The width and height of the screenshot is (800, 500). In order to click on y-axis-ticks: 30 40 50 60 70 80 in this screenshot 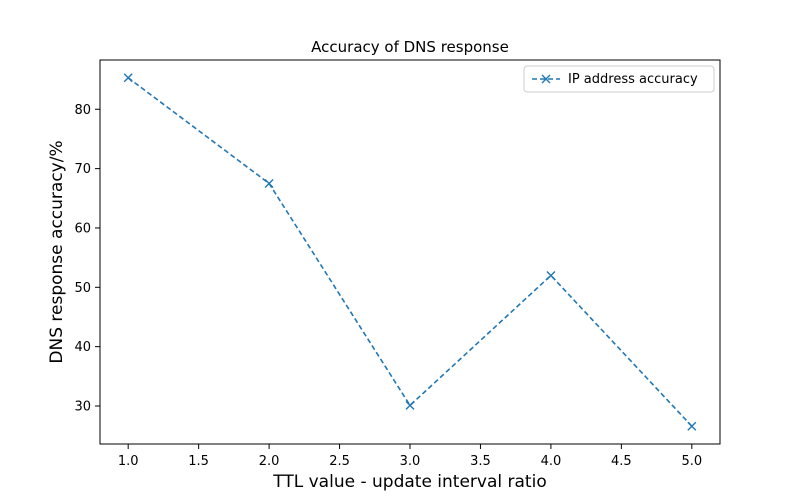, I will do `click(87, 259)`.